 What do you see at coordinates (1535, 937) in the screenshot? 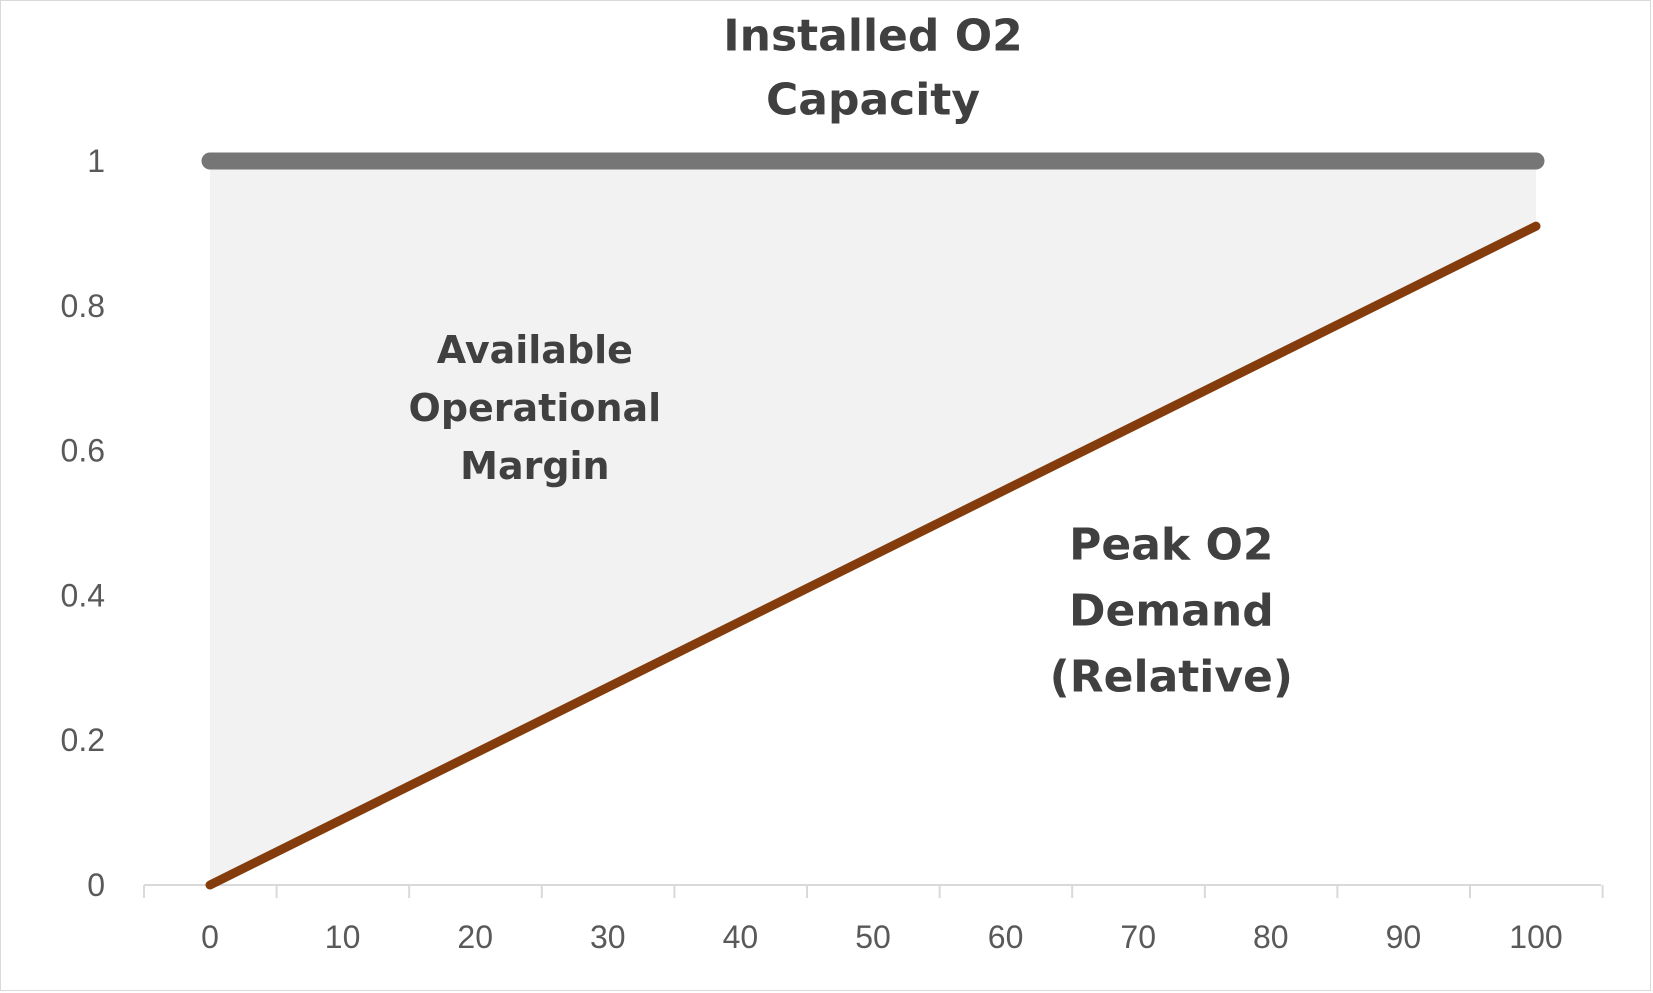
I see `x-tick-label: 100` at bounding box center [1535, 937].